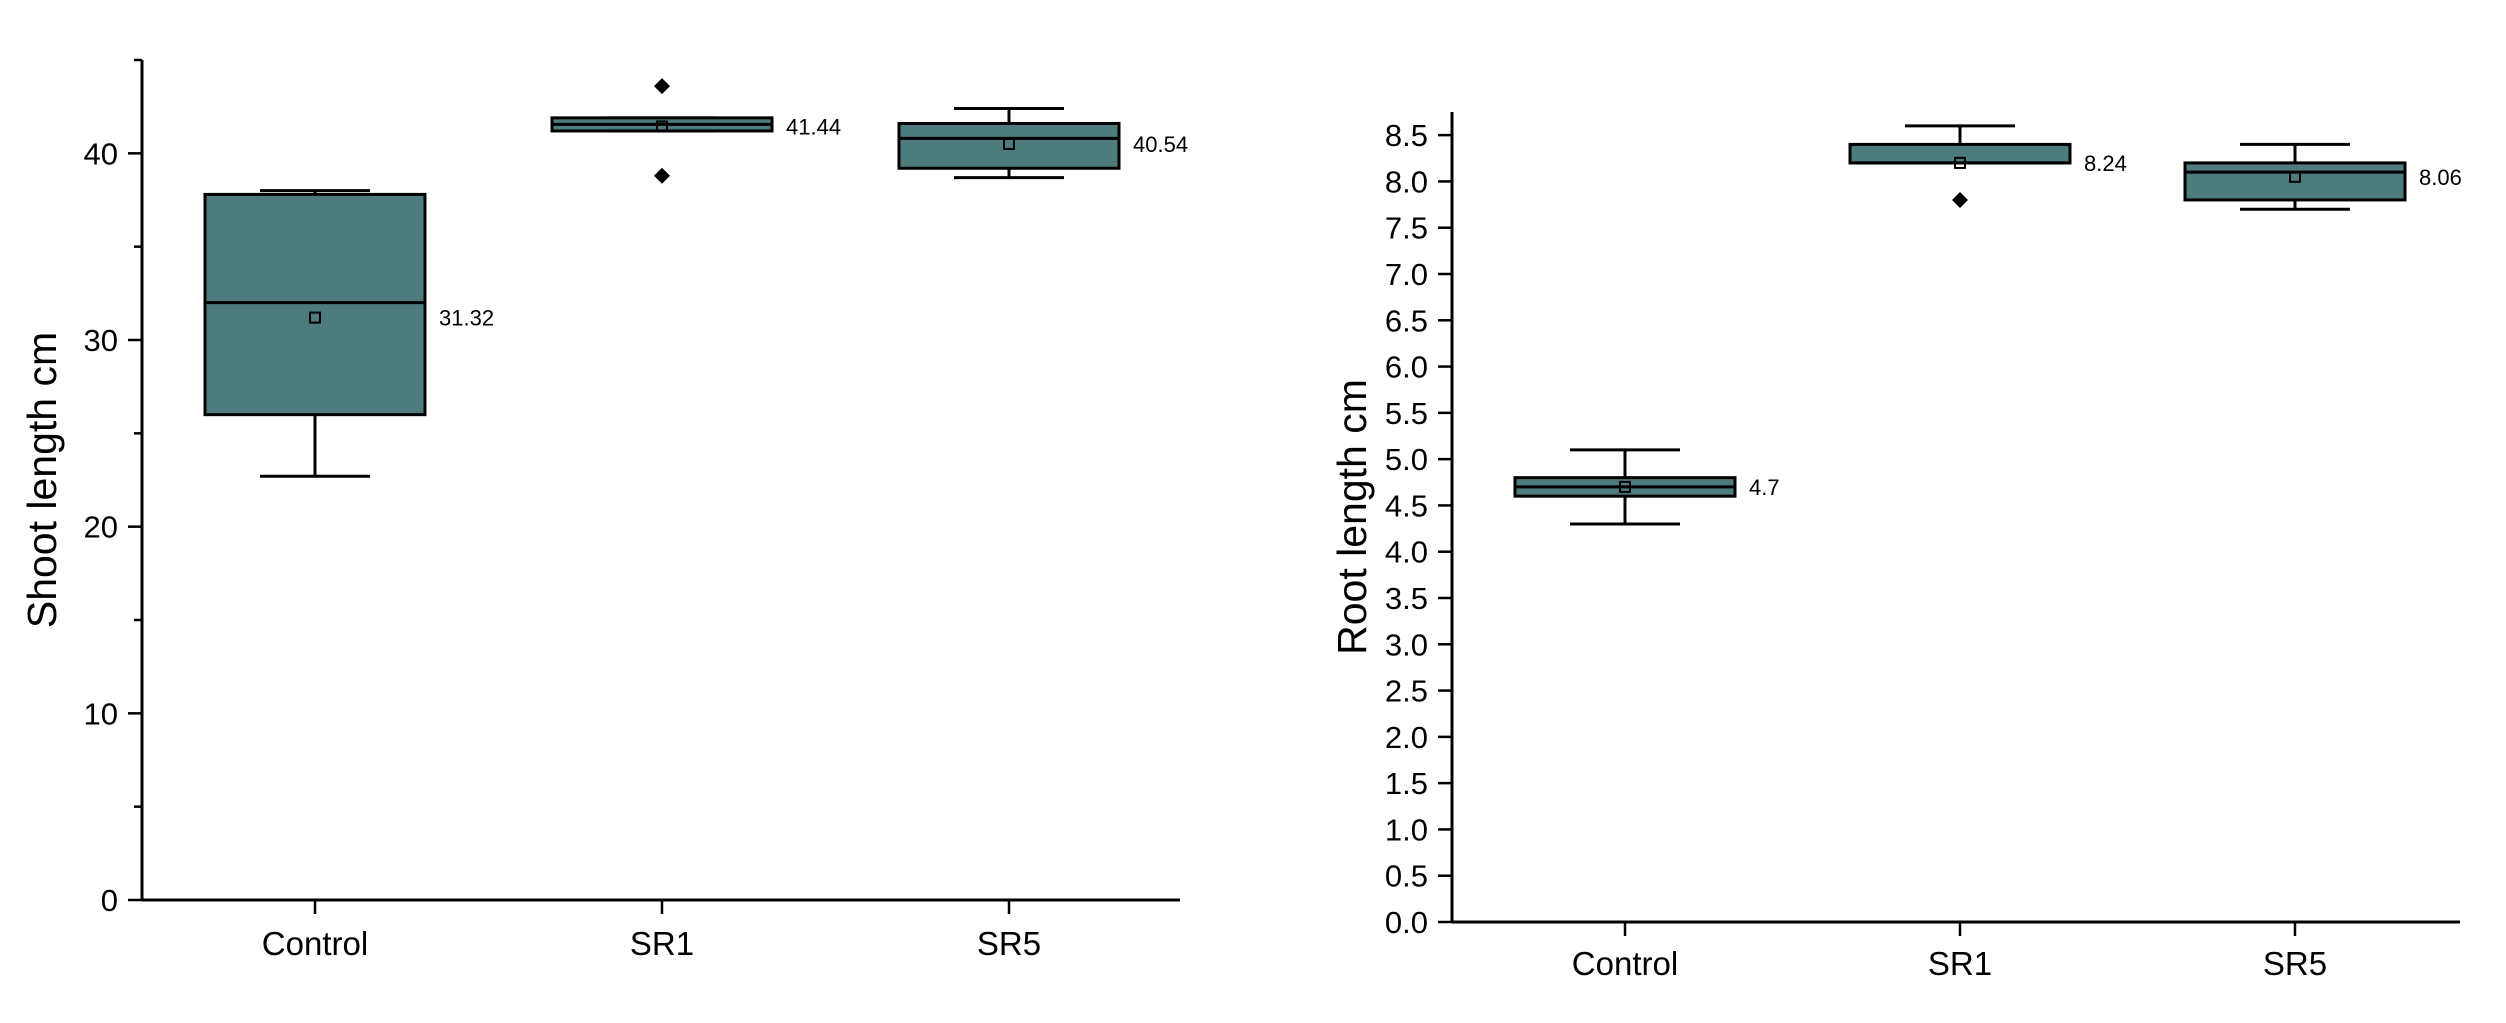 Image resolution: width=2506 pixels, height=1023 pixels. What do you see at coordinates (1352, 517) in the screenshot?
I see `y-axis-title: Root length cm` at bounding box center [1352, 517].